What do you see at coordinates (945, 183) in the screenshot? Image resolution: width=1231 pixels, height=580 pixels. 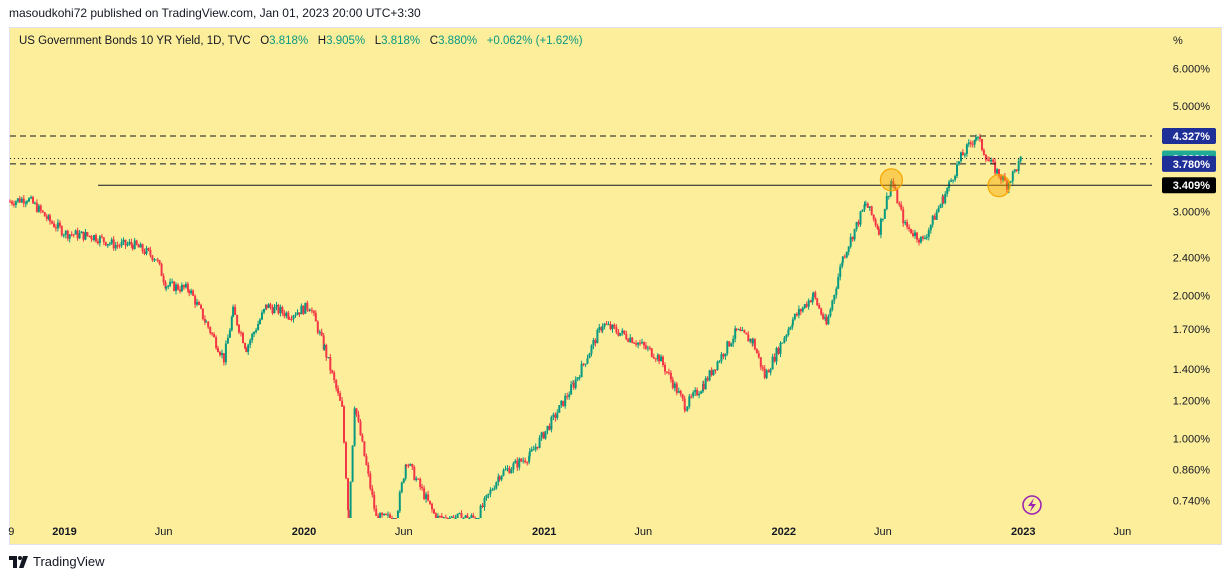 I see `circle-markers` at bounding box center [945, 183].